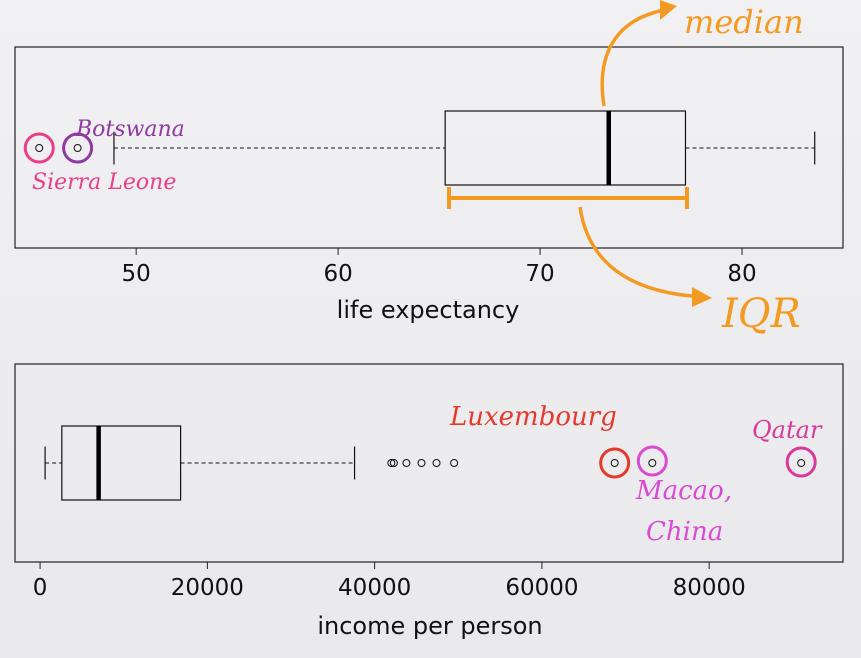 The image size is (861, 658). Describe the element at coordinates (428, 310) in the screenshot. I see `life-x-axis-title: life expectancy` at that location.